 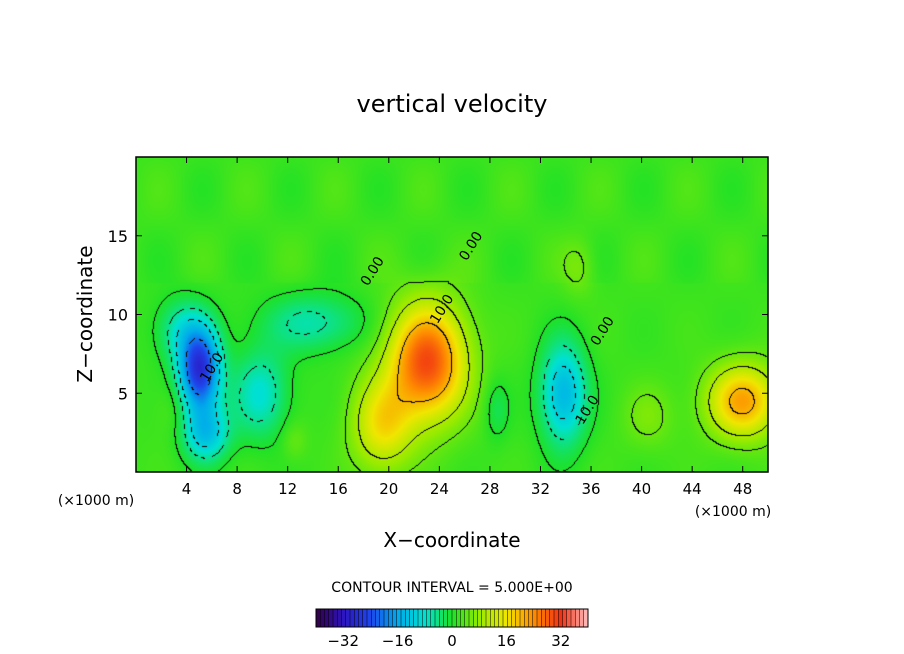 What do you see at coordinates (742, 489) in the screenshot?
I see `x-tick-label: 48` at bounding box center [742, 489].